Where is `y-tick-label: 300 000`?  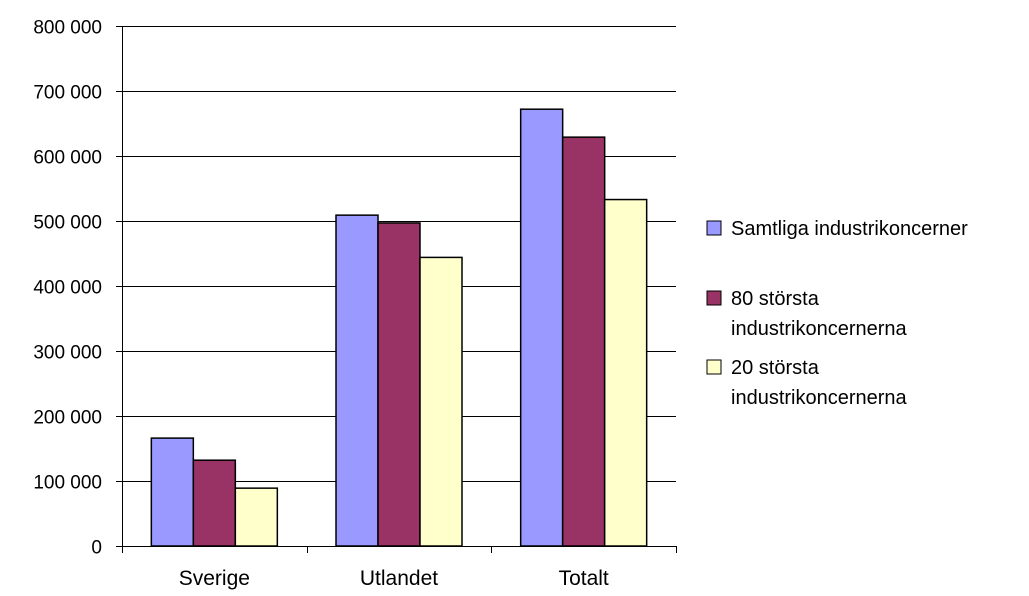
y-tick-label: 300 000 is located at coordinates (67, 353).